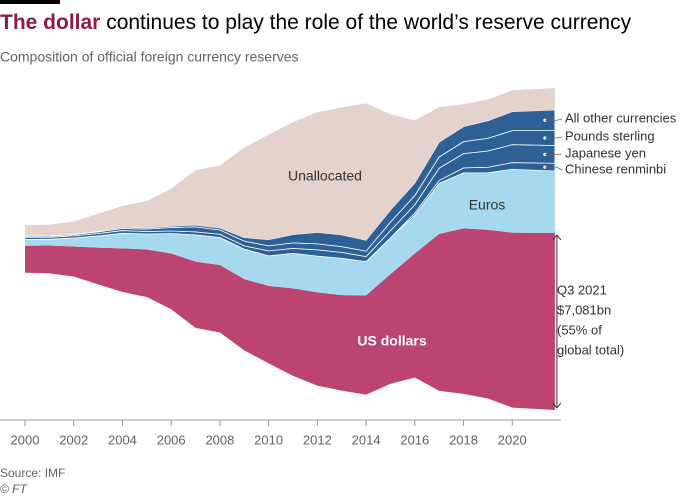  Describe the element at coordinates (30, 2) in the screenshot. I see `brand-bar` at that location.